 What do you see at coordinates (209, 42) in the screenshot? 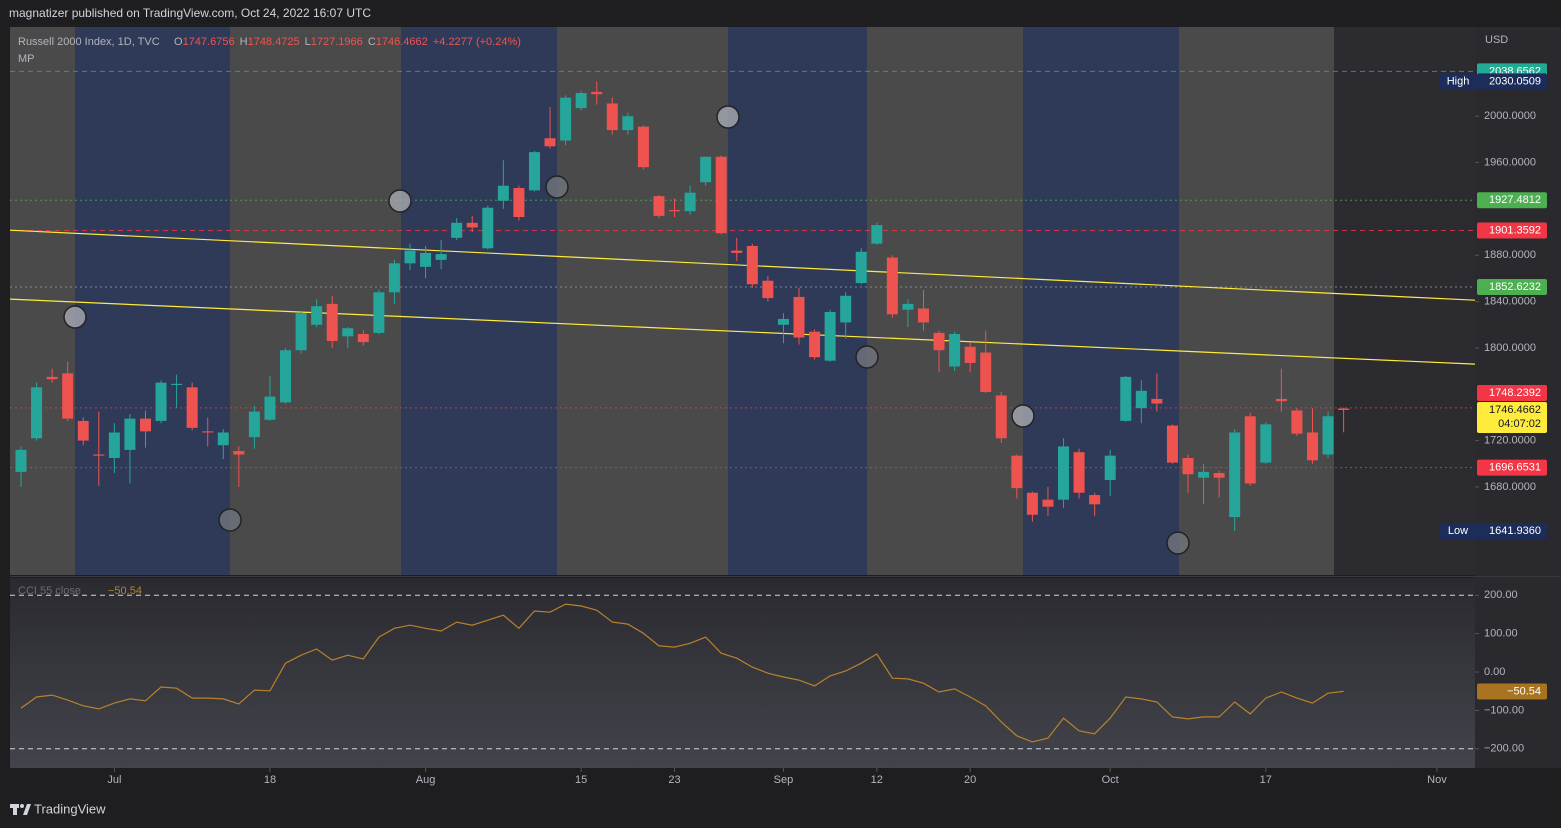
I see `legend-open: 1747.6756` at bounding box center [209, 42].